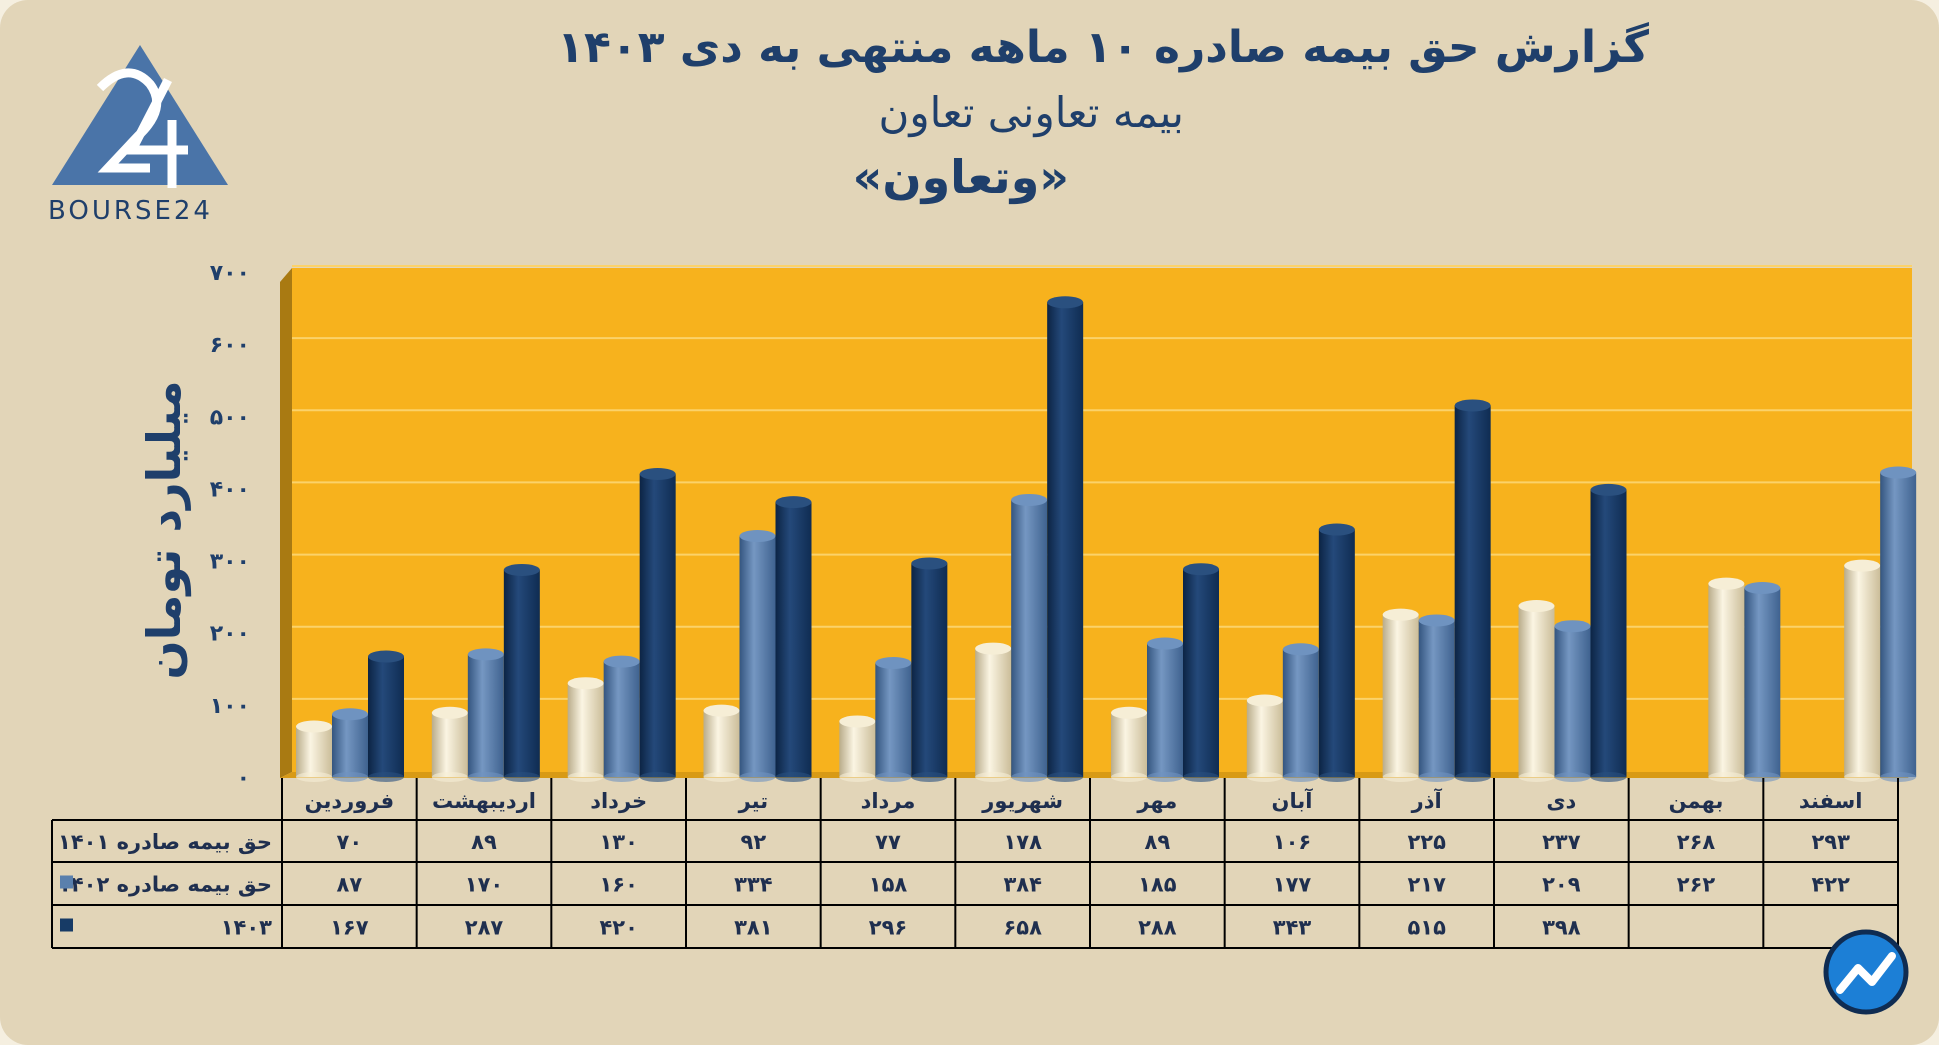  Describe the element at coordinates (1031, 112) in the screenshot. I see `chart-subtitle: بیمه تعاونی تعاون` at that location.